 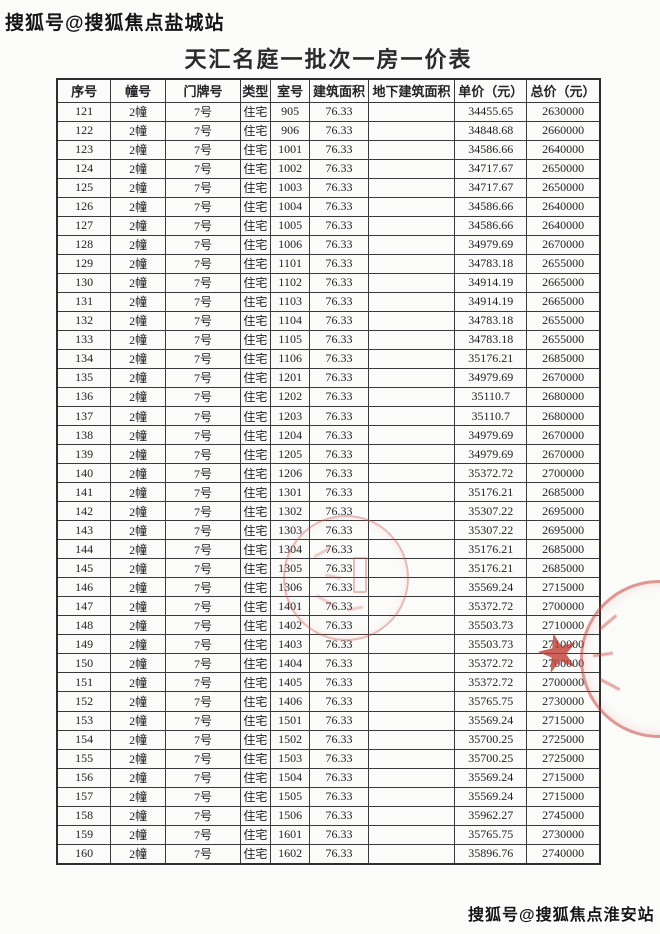 What do you see at coordinates (491, 416) in the screenshot?
I see `cell-unit-price: 35110.7` at bounding box center [491, 416].